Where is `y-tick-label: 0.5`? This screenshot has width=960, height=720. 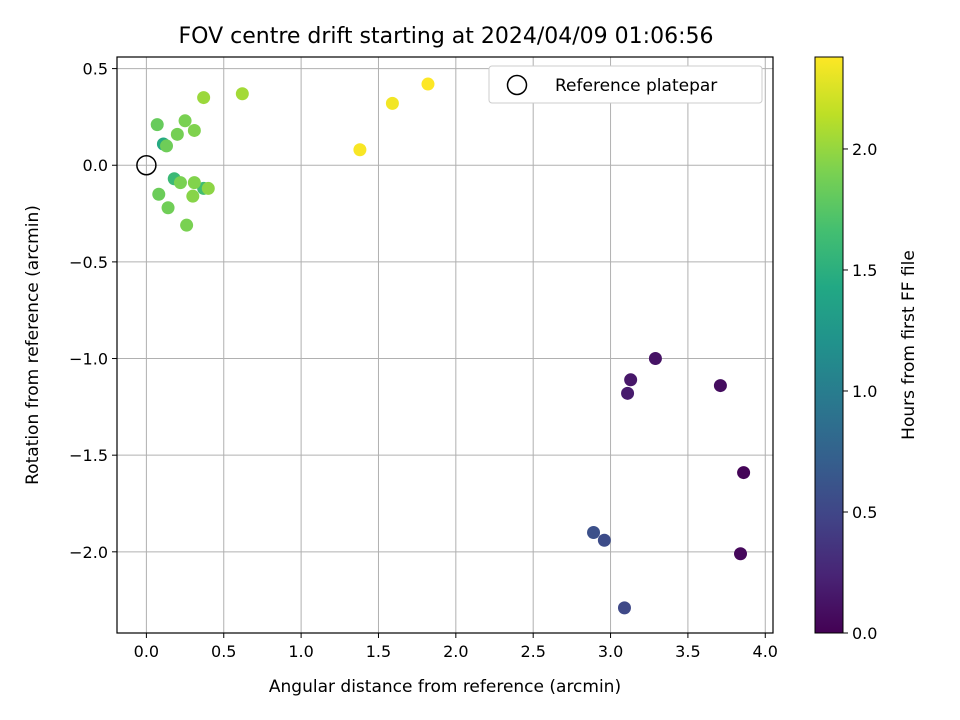 y-tick-label: 0.5 is located at coordinates (95, 69).